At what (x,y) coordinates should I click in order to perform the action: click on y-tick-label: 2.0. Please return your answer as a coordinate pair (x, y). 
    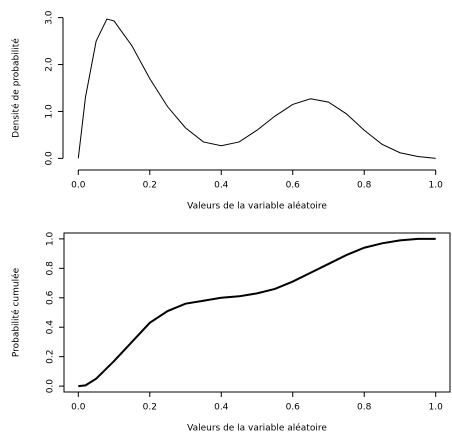
    Looking at the image, I should click on (50, 64).